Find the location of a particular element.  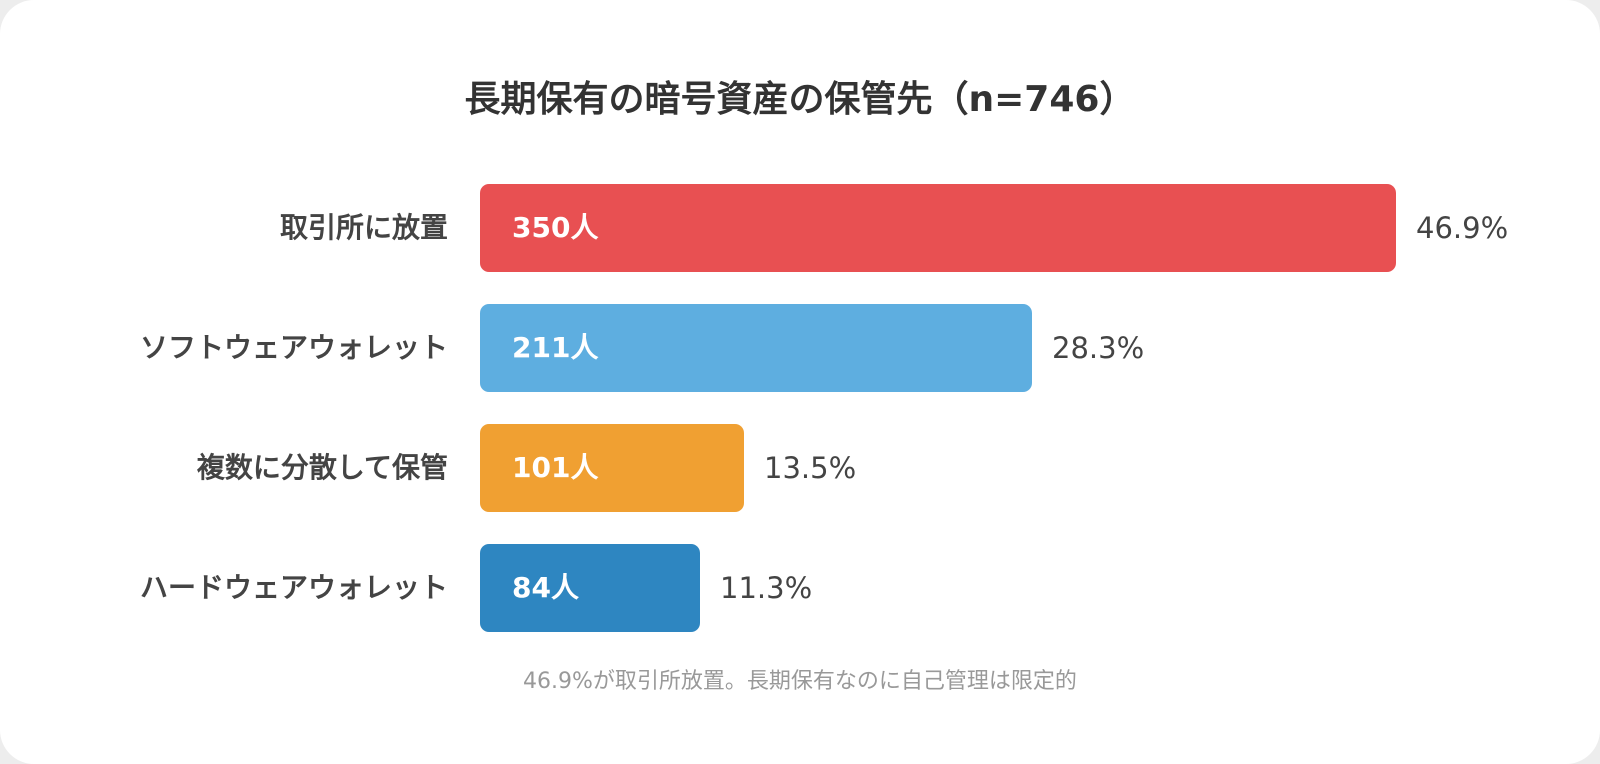

category-label: ソフトウェアウォレット is located at coordinates (293, 347).